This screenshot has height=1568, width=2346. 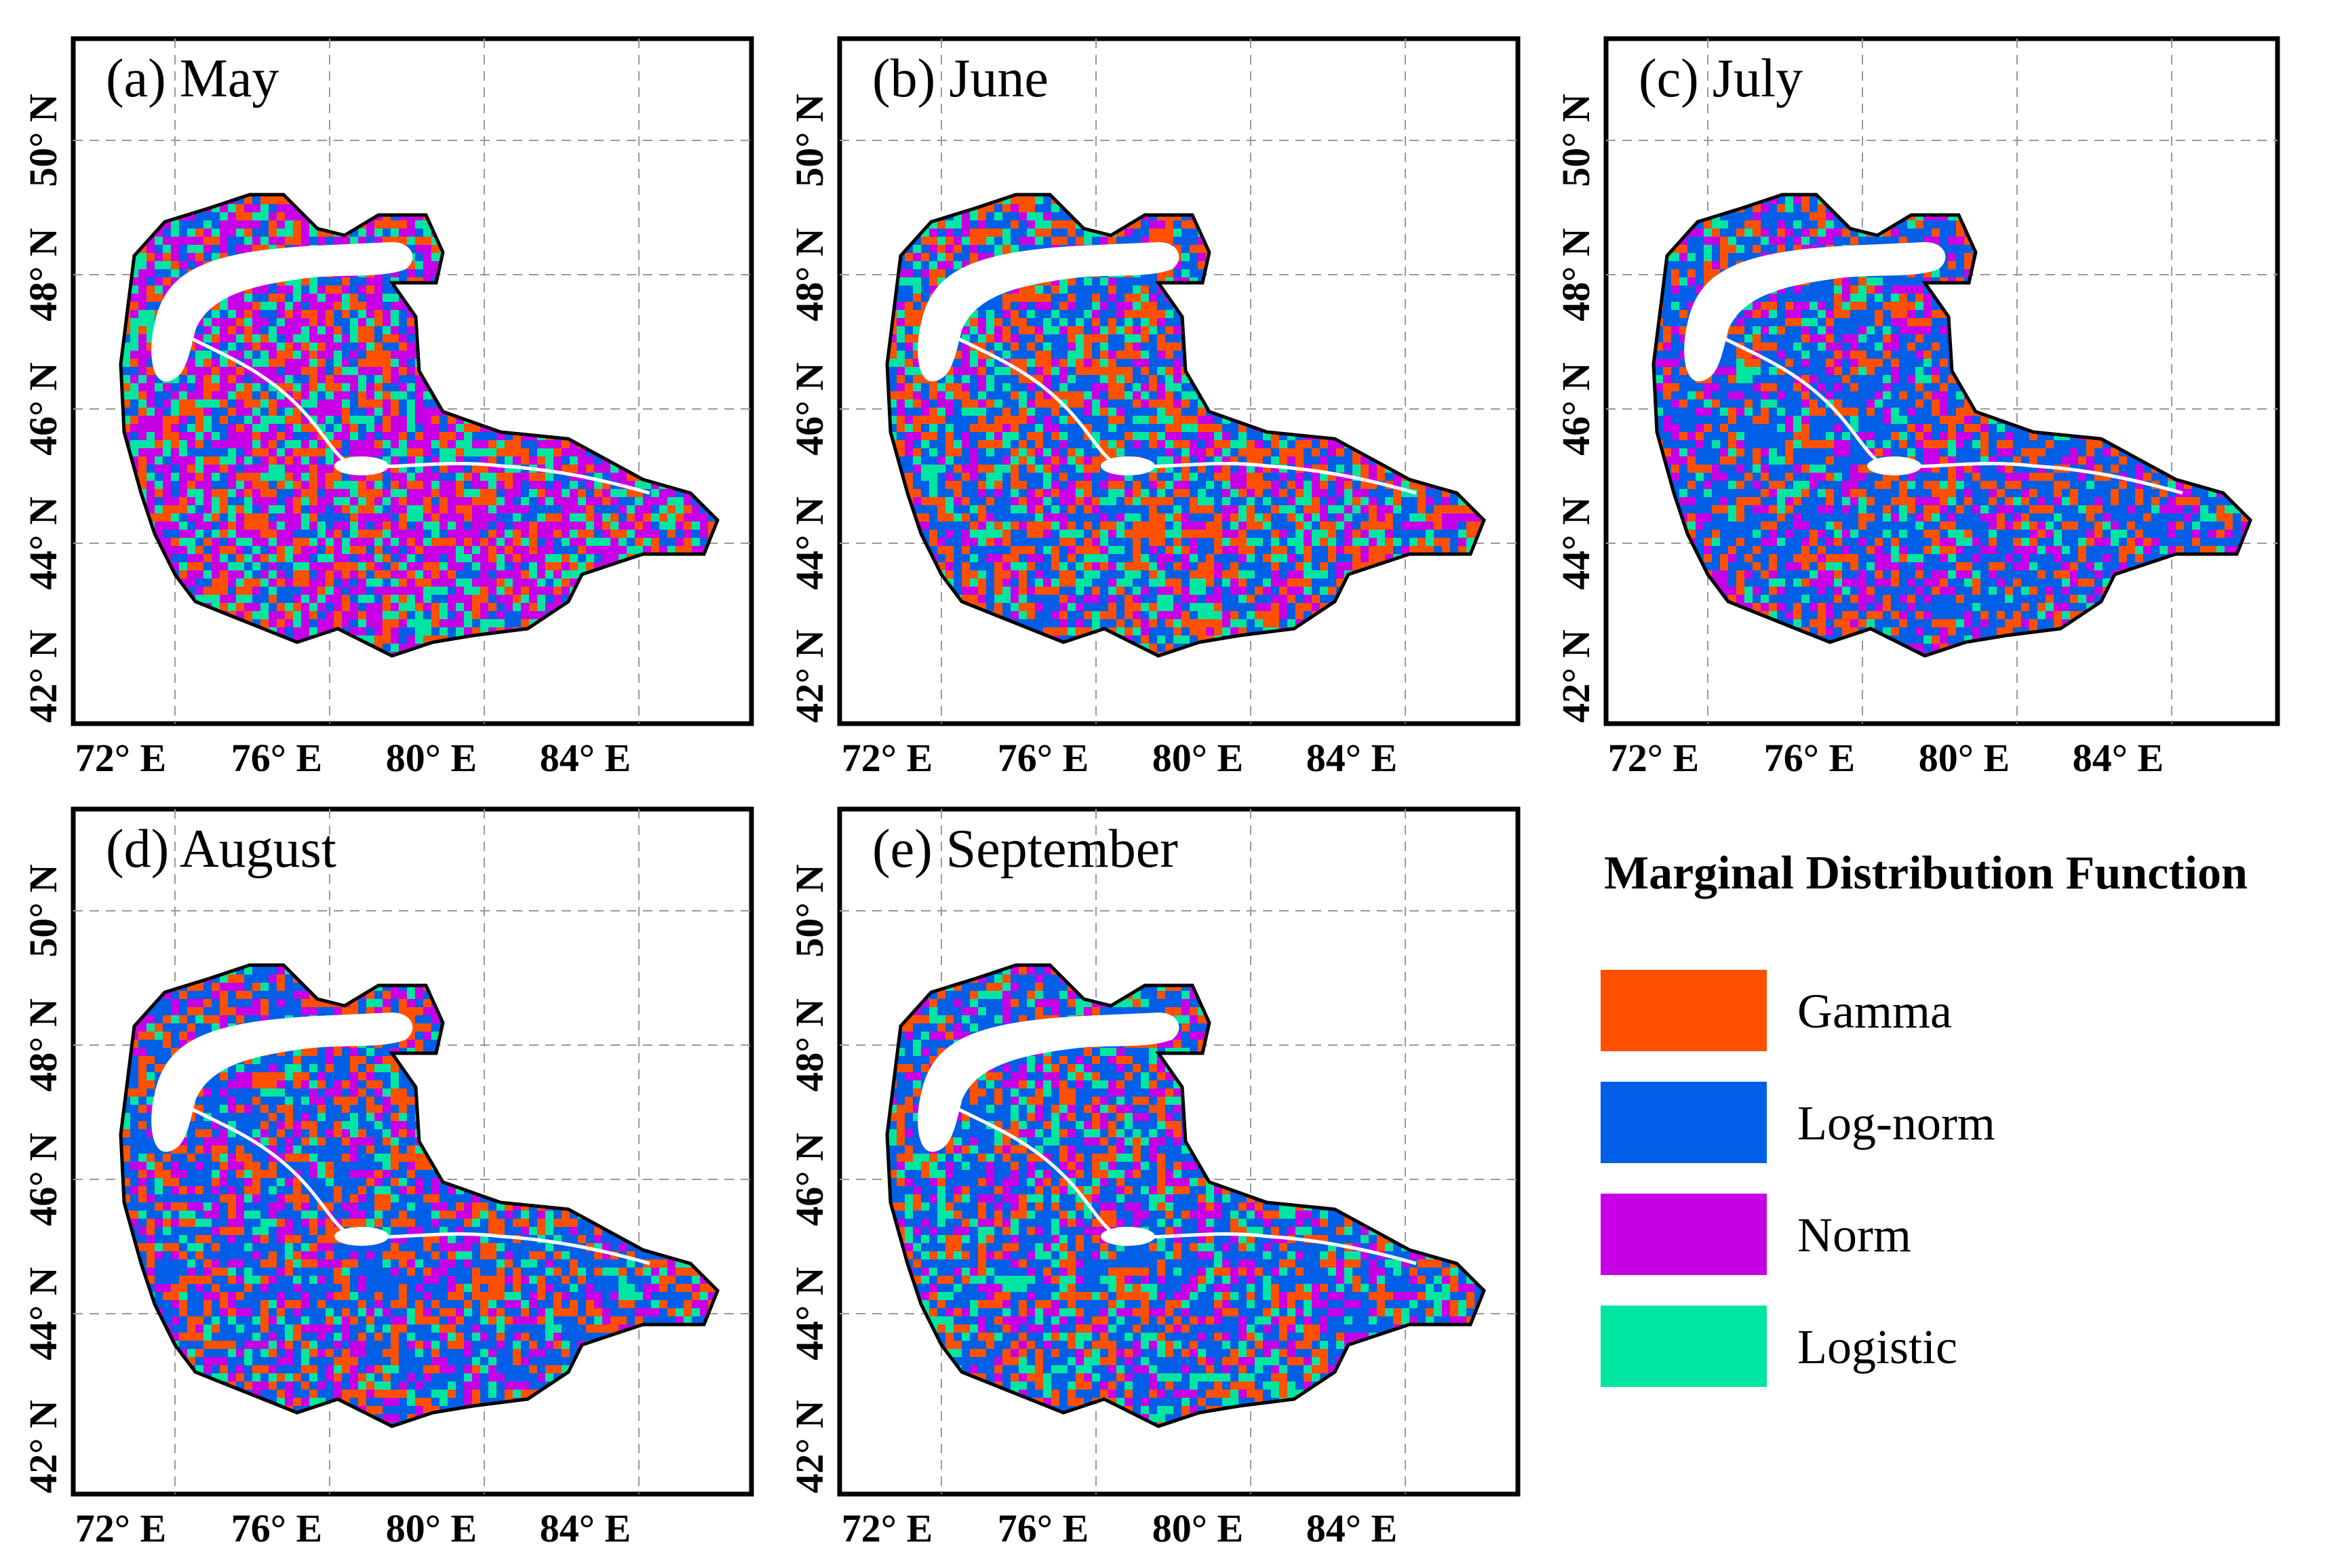 What do you see at coordinates (1926, 873) in the screenshot?
I see `legend-title: Marginal Distribution Function` at bounding box center [1926, 873].